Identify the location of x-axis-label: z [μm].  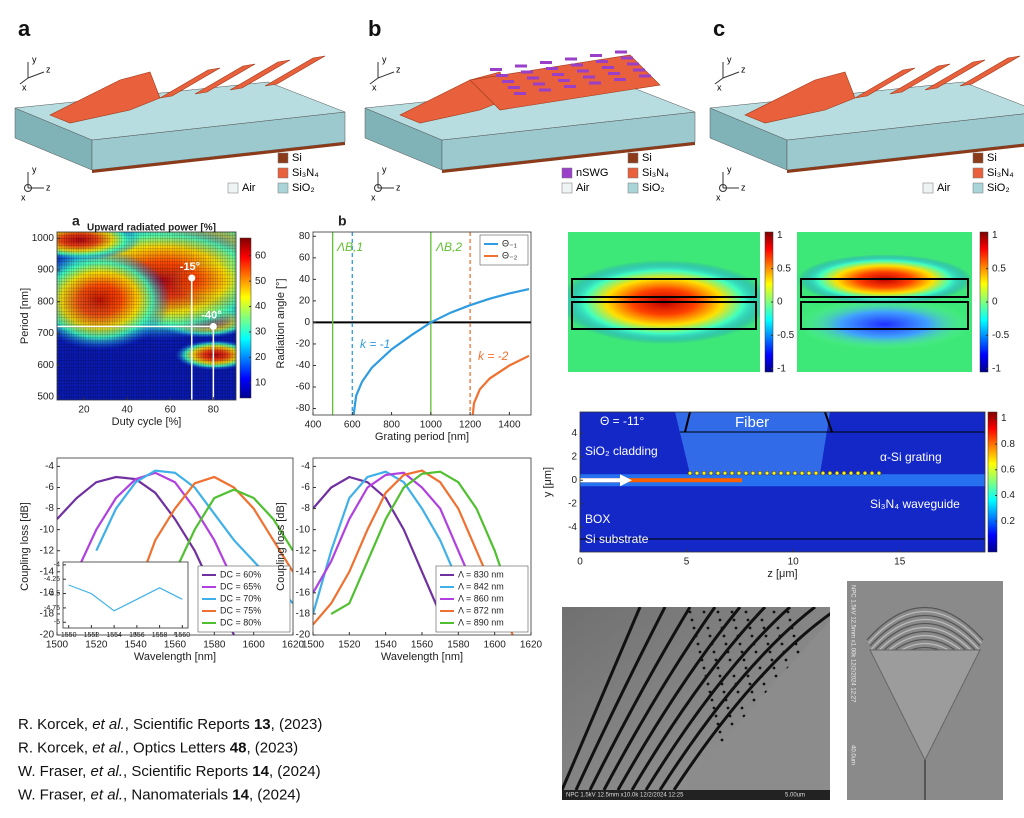
(782, 574).